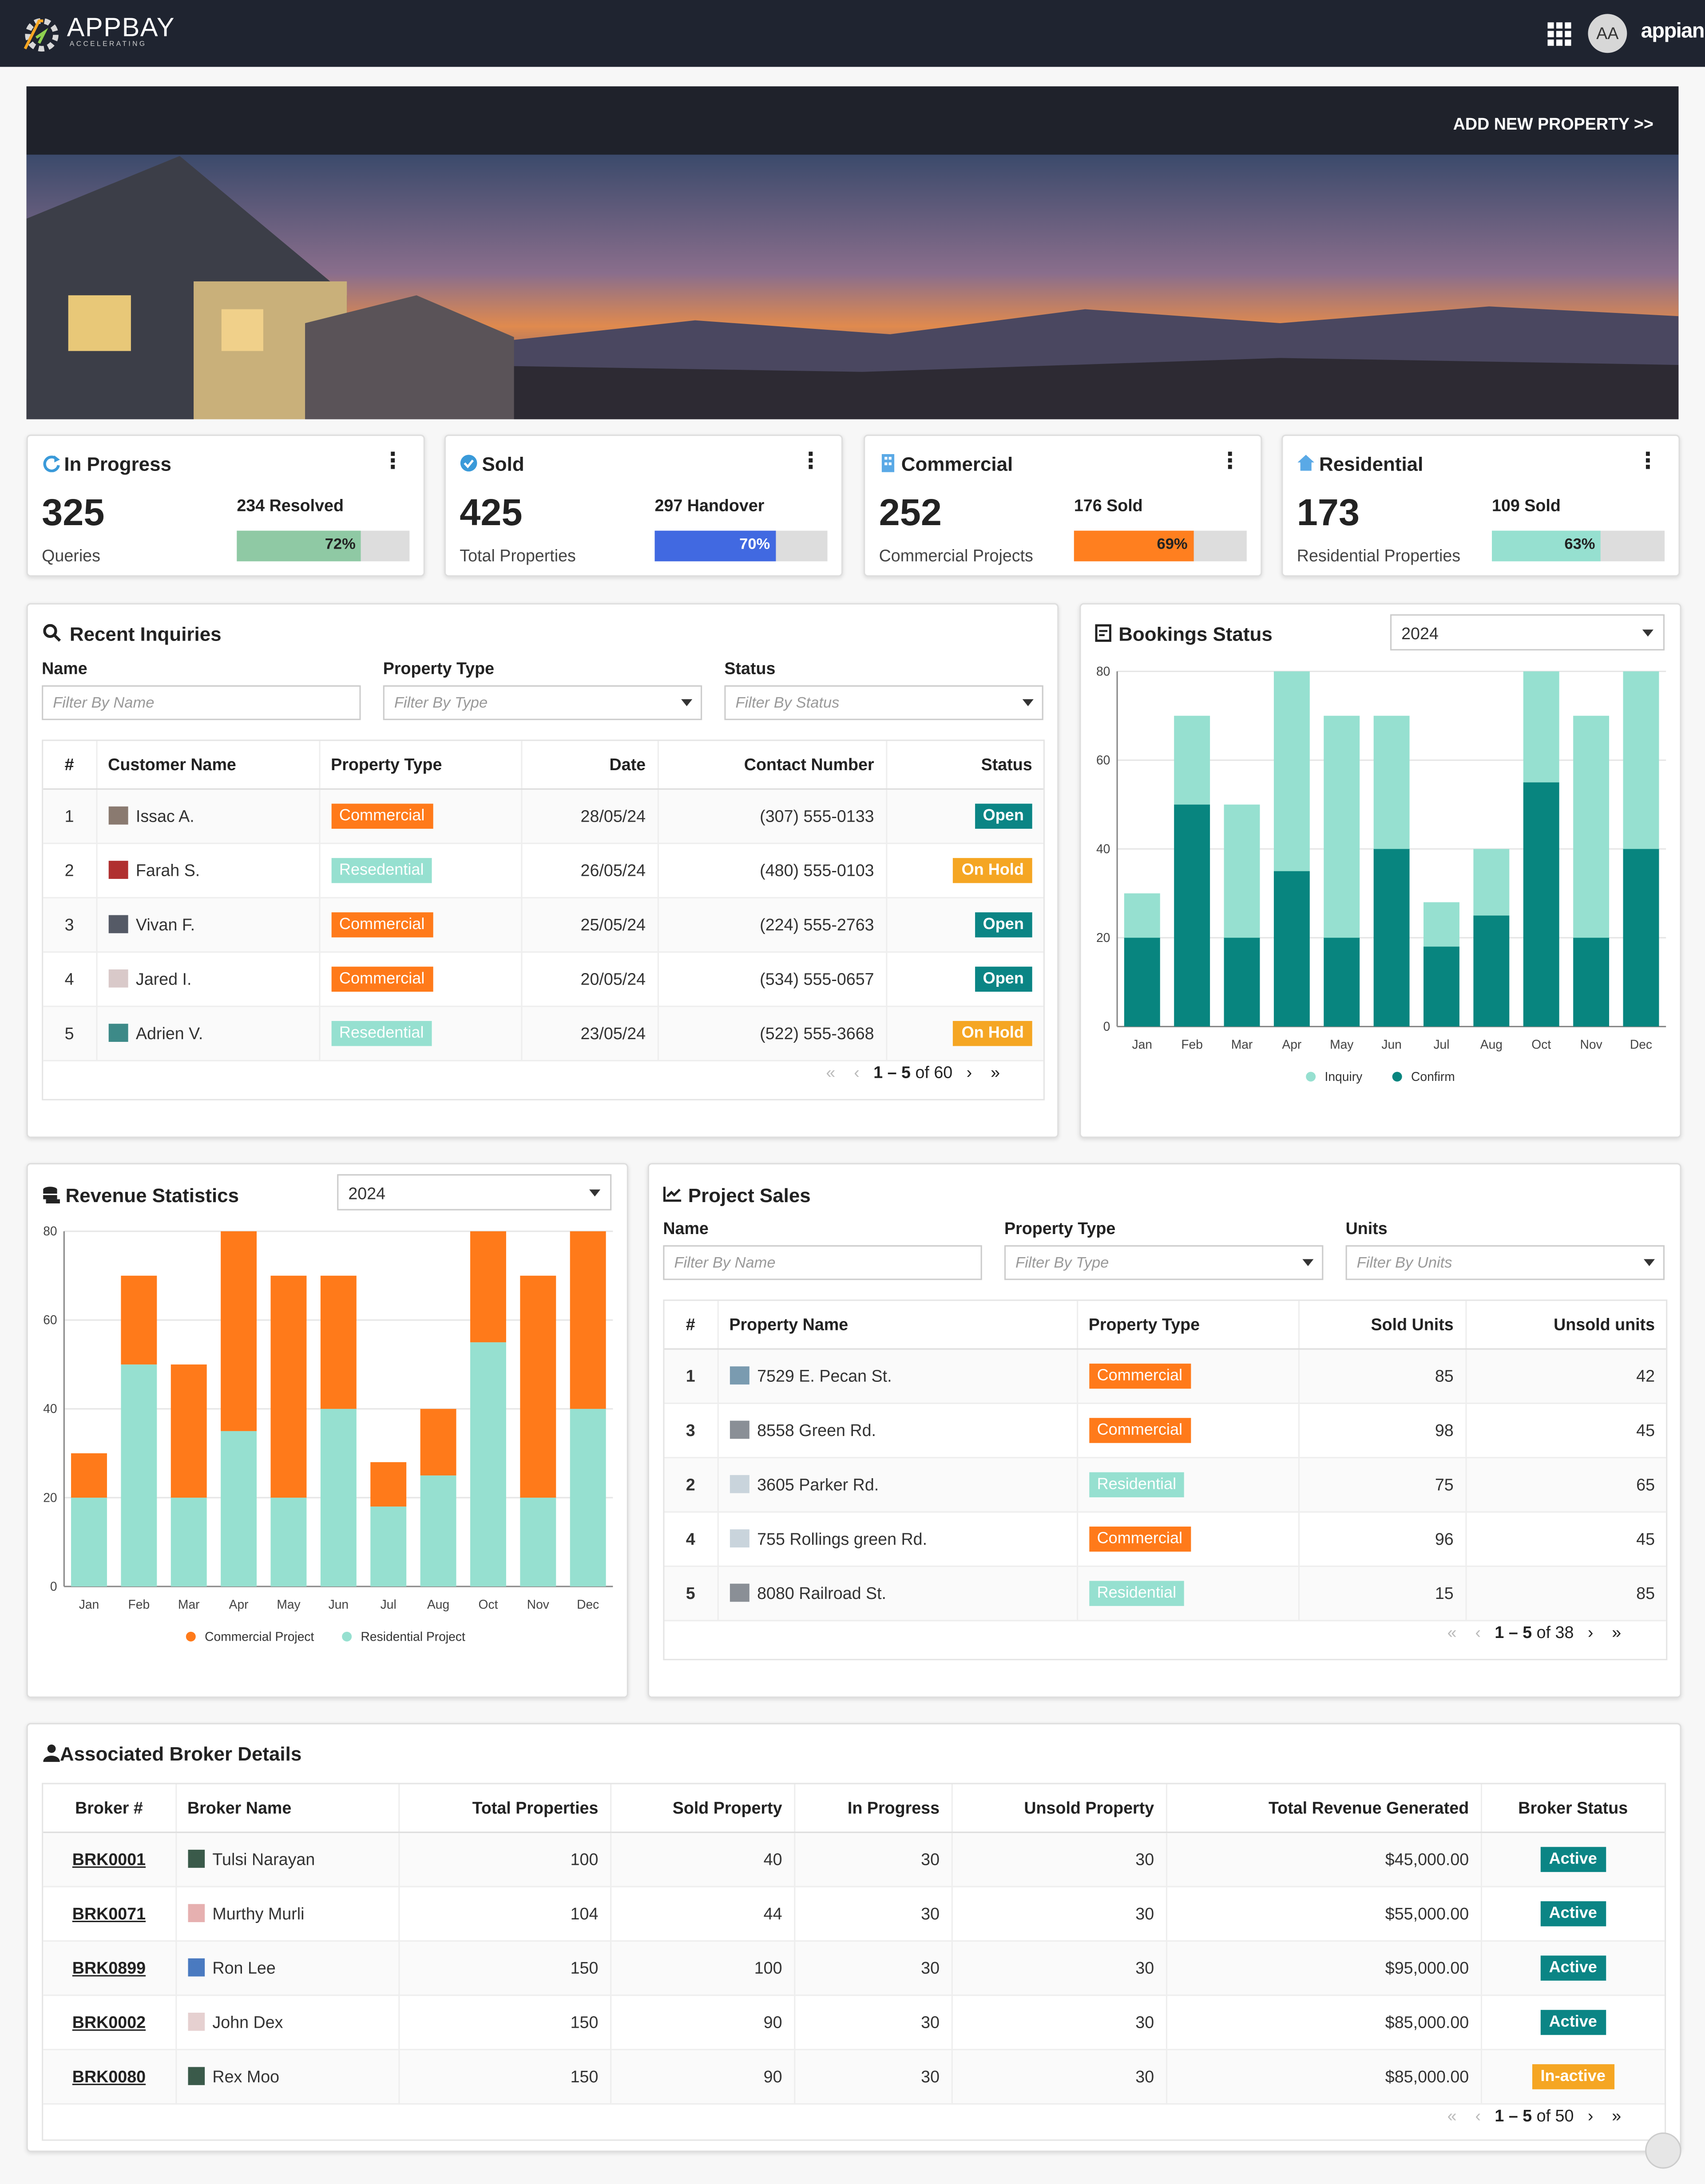 The image size is (1705, 2184). Describe the element at coordinates (1164, 1262) in the screenshot. I see `sales-type-filter-dropdown: Filter By Type` at that location.